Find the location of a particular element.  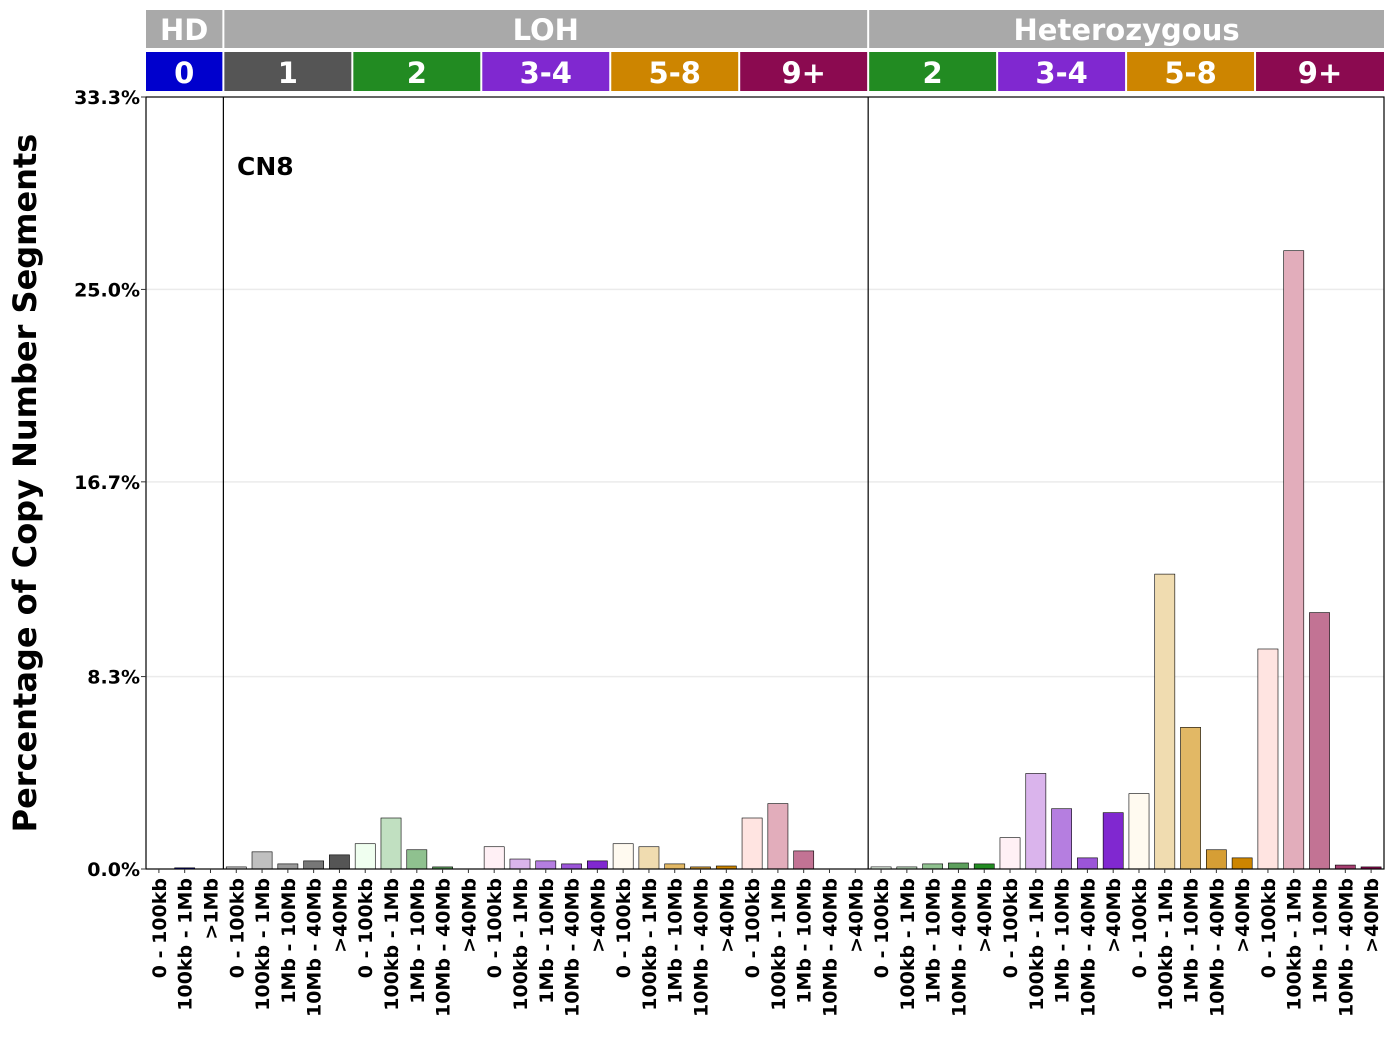

y-tick-label: 0.0% is located at coordinates (113, 870).